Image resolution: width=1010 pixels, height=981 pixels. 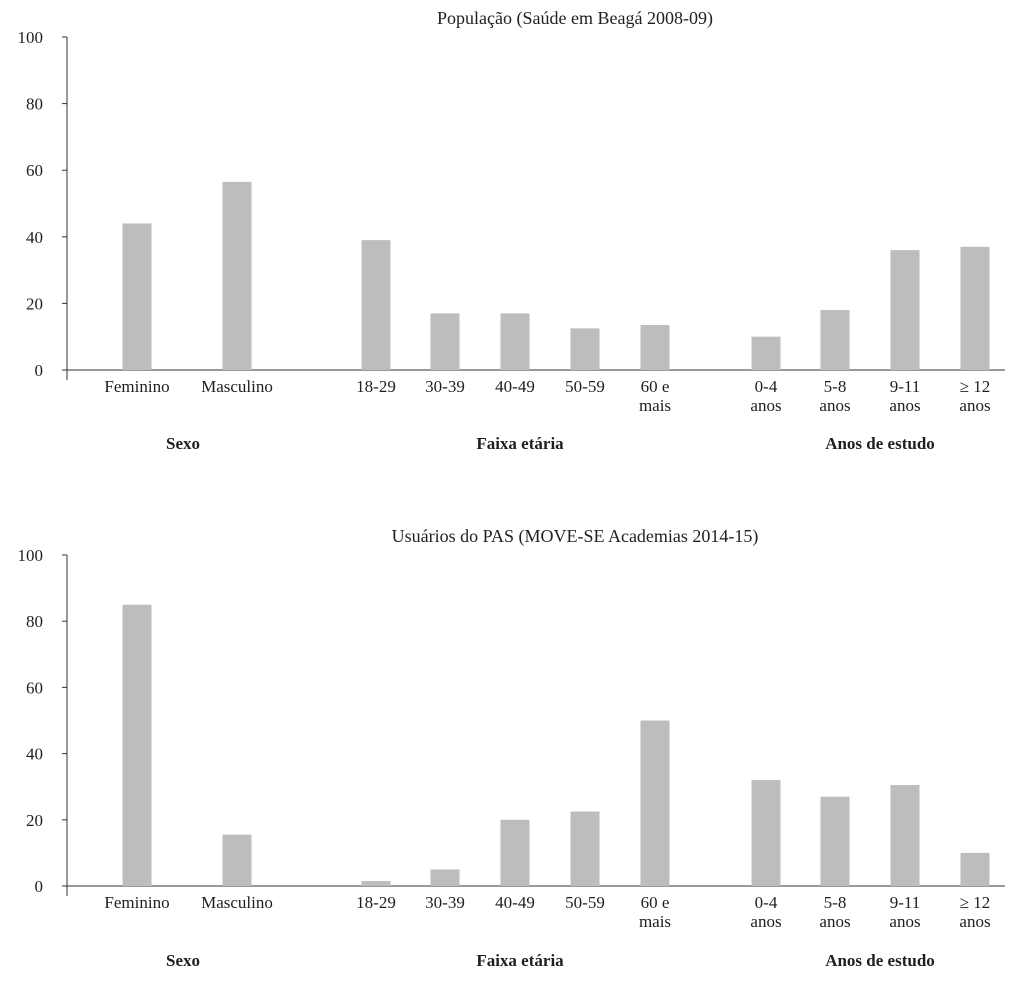 What do you see at coordinates (575, 18) in the screenshot?
I see `chart-title: População (Saúde em Beagá 2008-09)` at bounding box center [575, 18].